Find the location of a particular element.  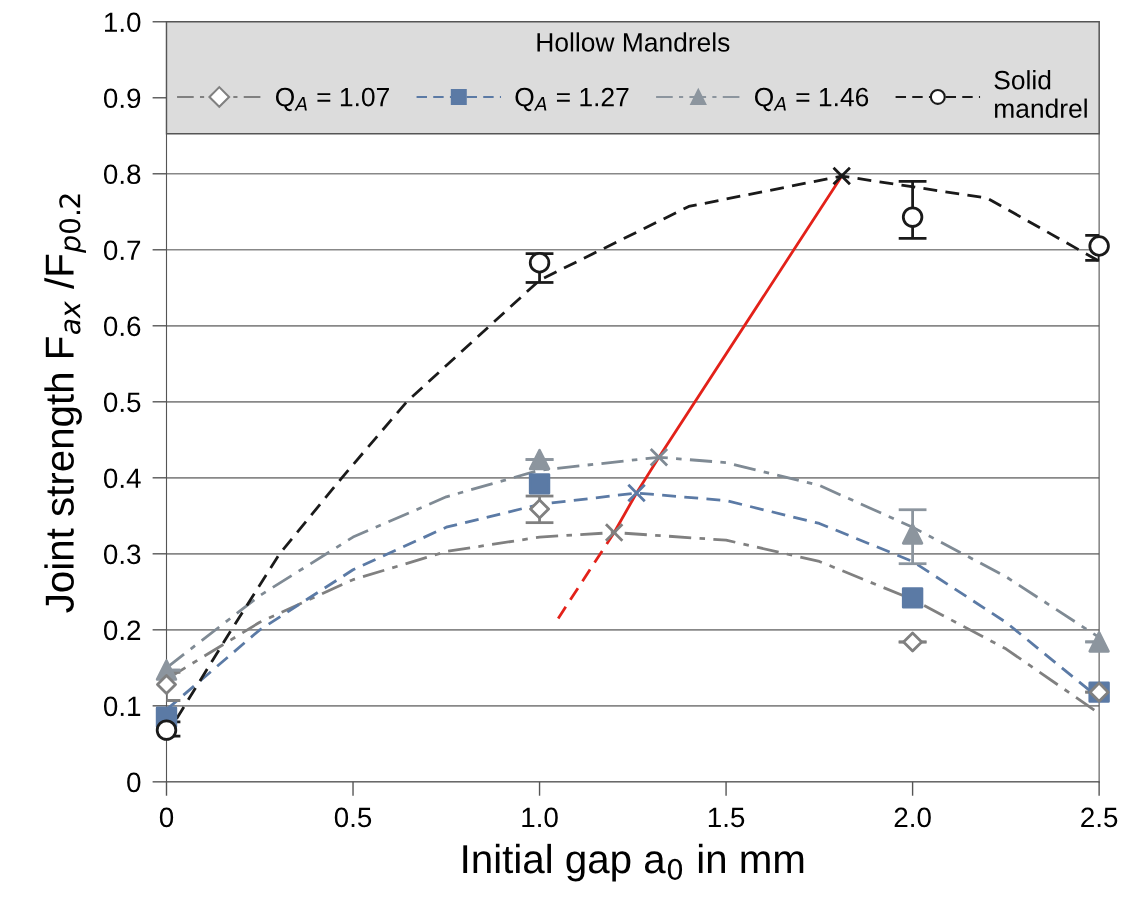

y-tick-label: 0.8 is located at coordinates (122, 174).